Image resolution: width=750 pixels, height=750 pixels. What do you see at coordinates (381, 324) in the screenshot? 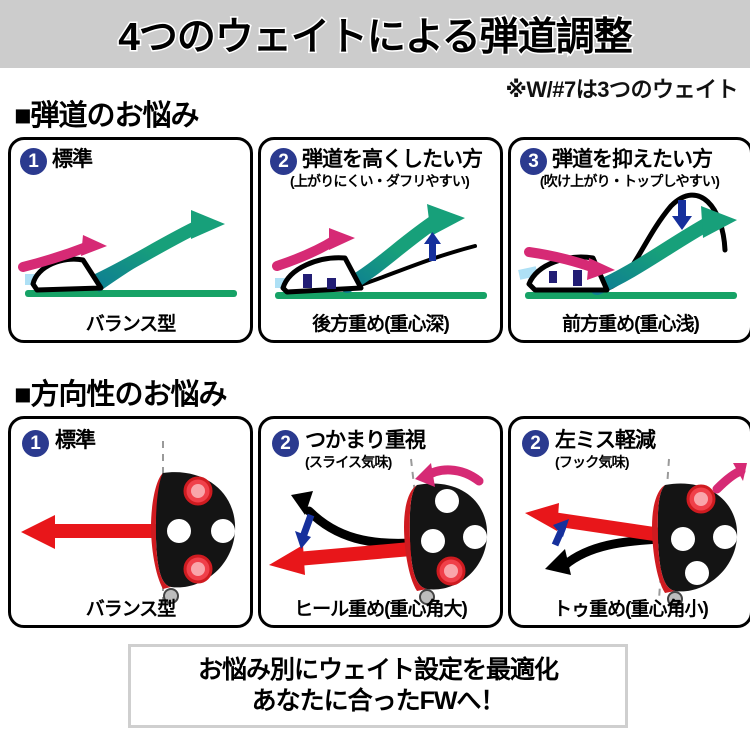
I see `panel-caption: 後方重め(重心深)` at bounding box center [381, 324].